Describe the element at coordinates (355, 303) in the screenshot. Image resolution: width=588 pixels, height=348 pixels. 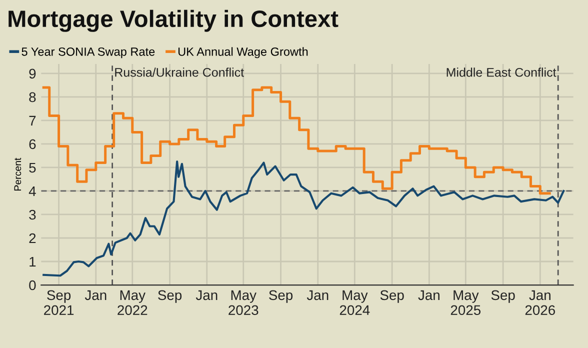
I see `x-tick-label: May 2024` at that location.